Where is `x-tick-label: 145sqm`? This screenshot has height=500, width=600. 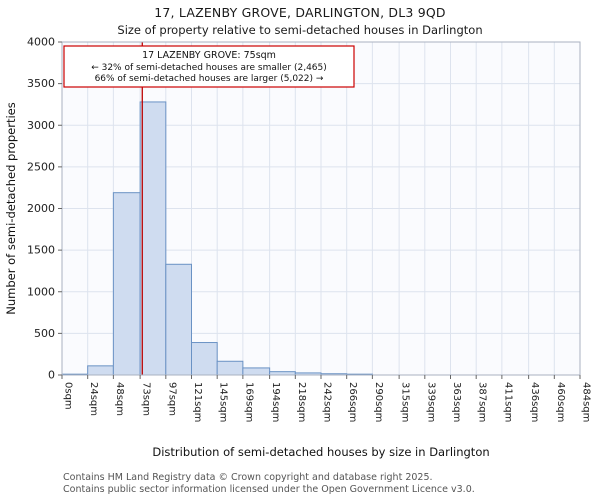
x-tick-label: 145sqm is located at coordinates (223, 402).